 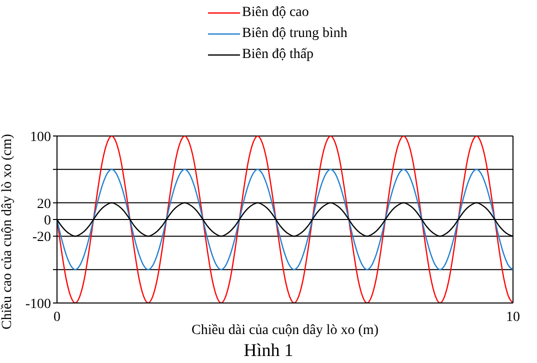 What do you see at coordinates (278, 54) in the screenshot?
I see `legend-label: Biên độ thấp` at bounding box center [278, 54].